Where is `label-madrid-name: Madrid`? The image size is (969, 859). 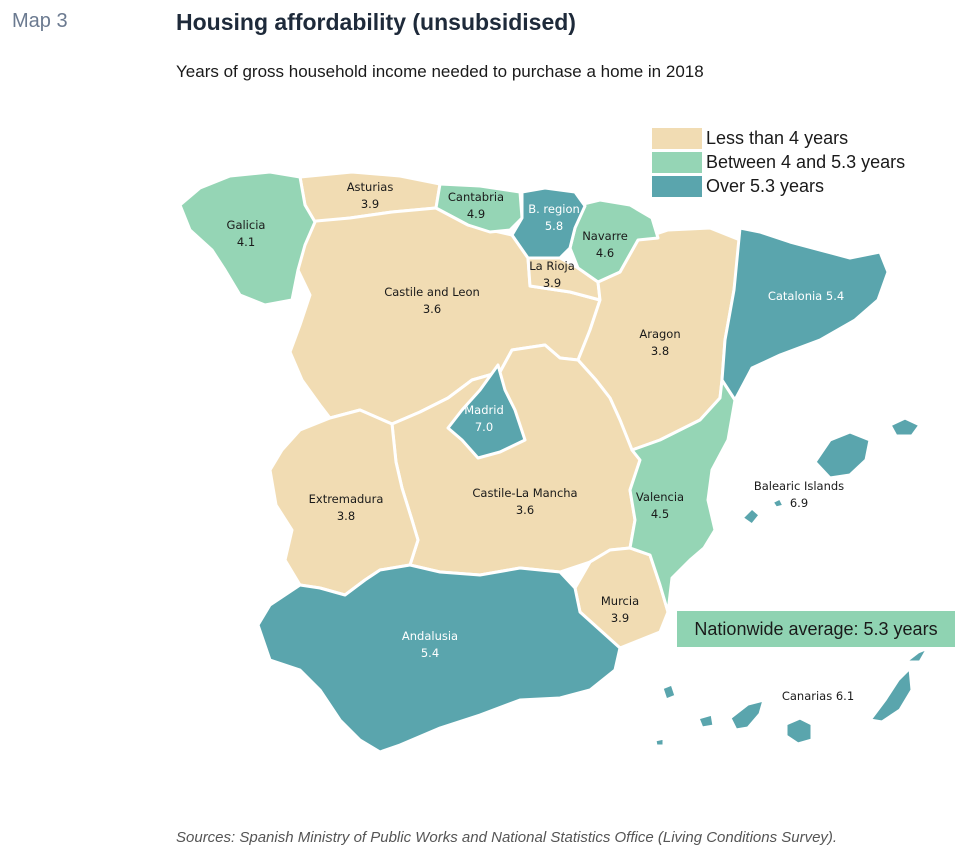
label-madrid-name: Madrid is located at coordinates (484, 410).